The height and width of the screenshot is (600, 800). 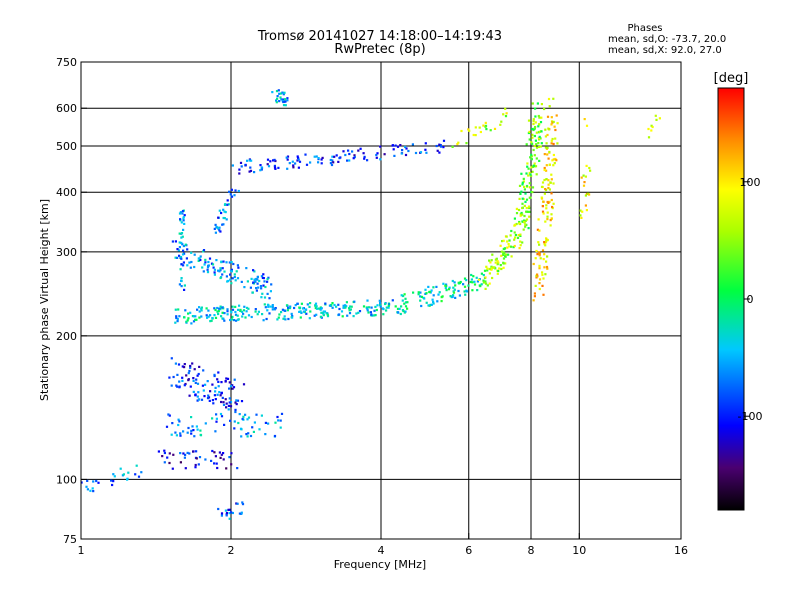 I want to click on stats-heading: Phases, so click(x=644, y=28).